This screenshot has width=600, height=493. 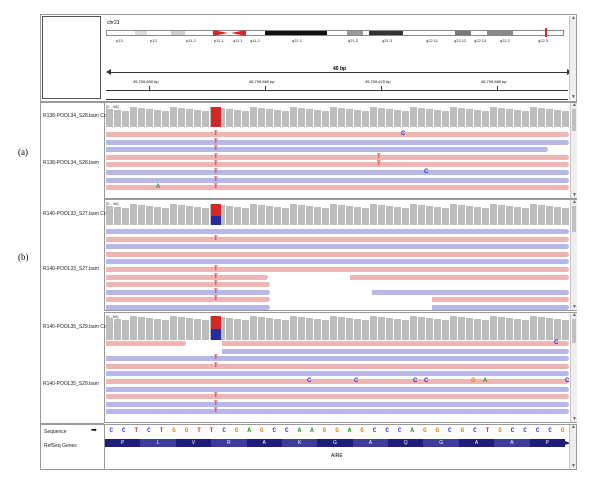 What do you see at coordinates (335, 443) in the screenshot?
I see `amino-acid-cell: G` at bounding box center [335, 443].